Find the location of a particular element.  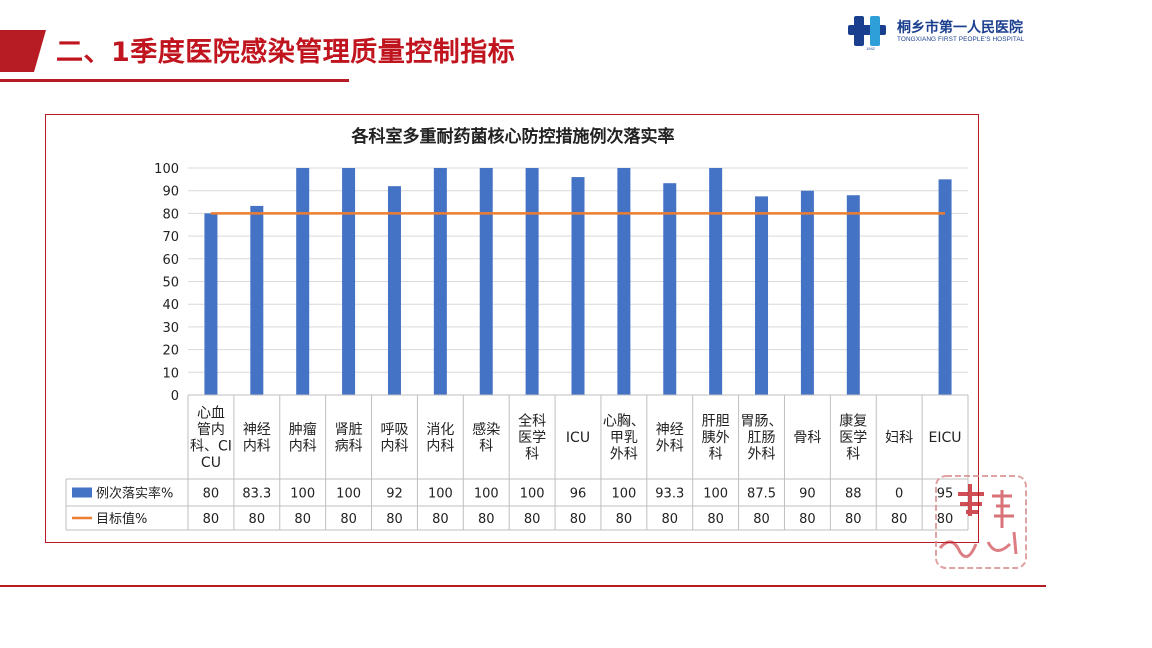

y-tick-label: 50 is located at coordinates (170, 283).